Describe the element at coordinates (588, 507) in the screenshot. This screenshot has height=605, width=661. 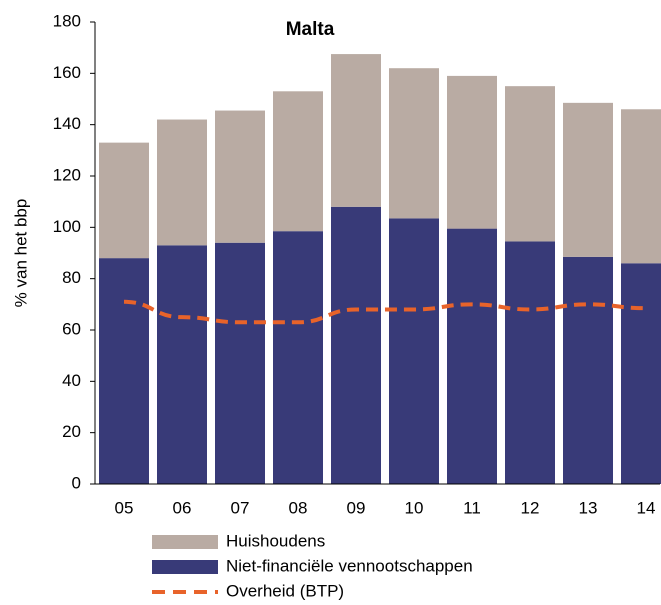
I see `x-tick-label: 13` at that location.